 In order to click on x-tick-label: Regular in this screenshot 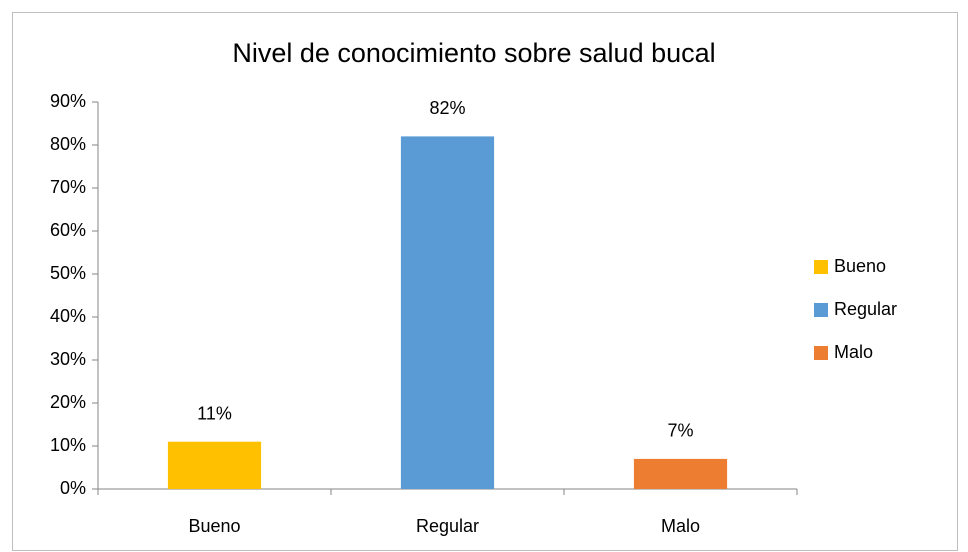, I will do `click(447, 526)`.